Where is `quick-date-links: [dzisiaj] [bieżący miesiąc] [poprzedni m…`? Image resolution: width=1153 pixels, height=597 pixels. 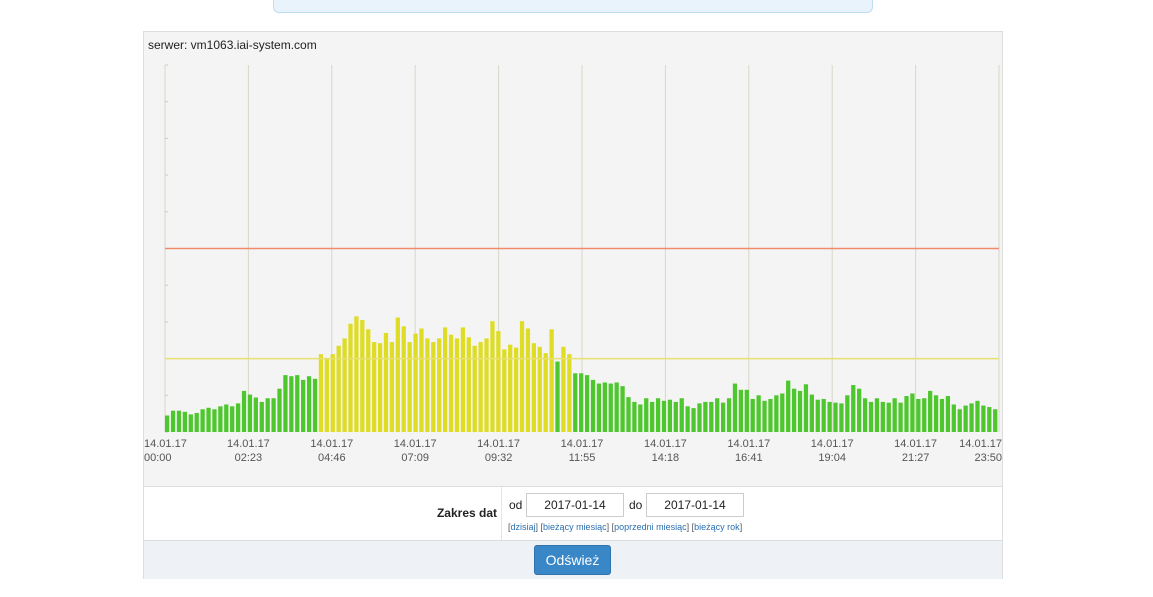 quick-date-links: [dzisiaj] [bieżący miesiąc] [poprzedni m… is located at coordinates (625, 527).